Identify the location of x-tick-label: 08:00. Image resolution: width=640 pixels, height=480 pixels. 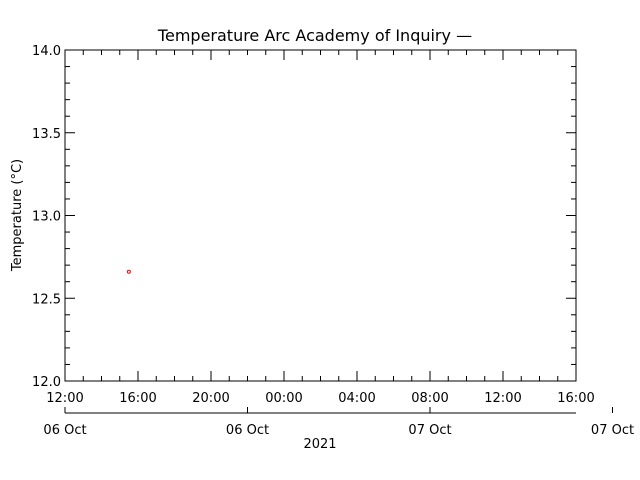
(429, 398).